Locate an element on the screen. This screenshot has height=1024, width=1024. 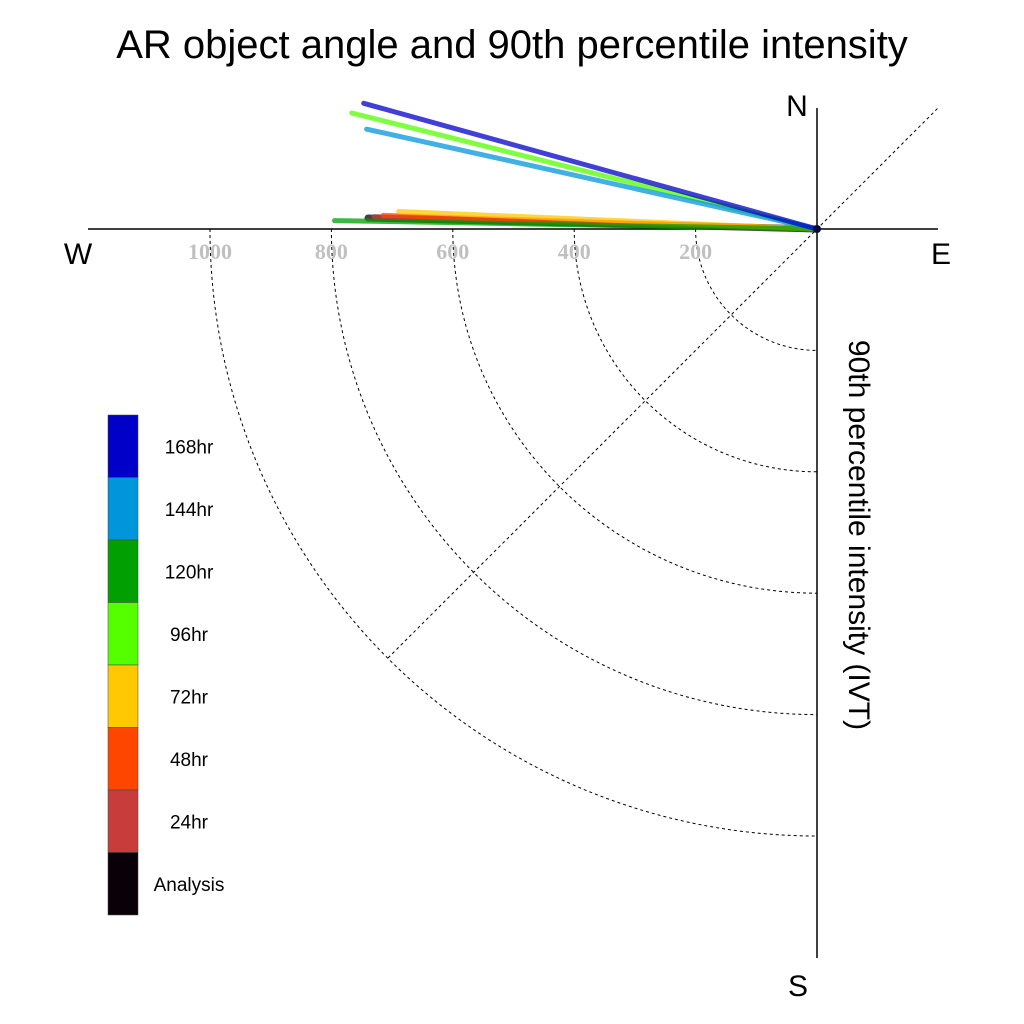
legend-label-analysis: Analysis is located at coordinates (189, 885).